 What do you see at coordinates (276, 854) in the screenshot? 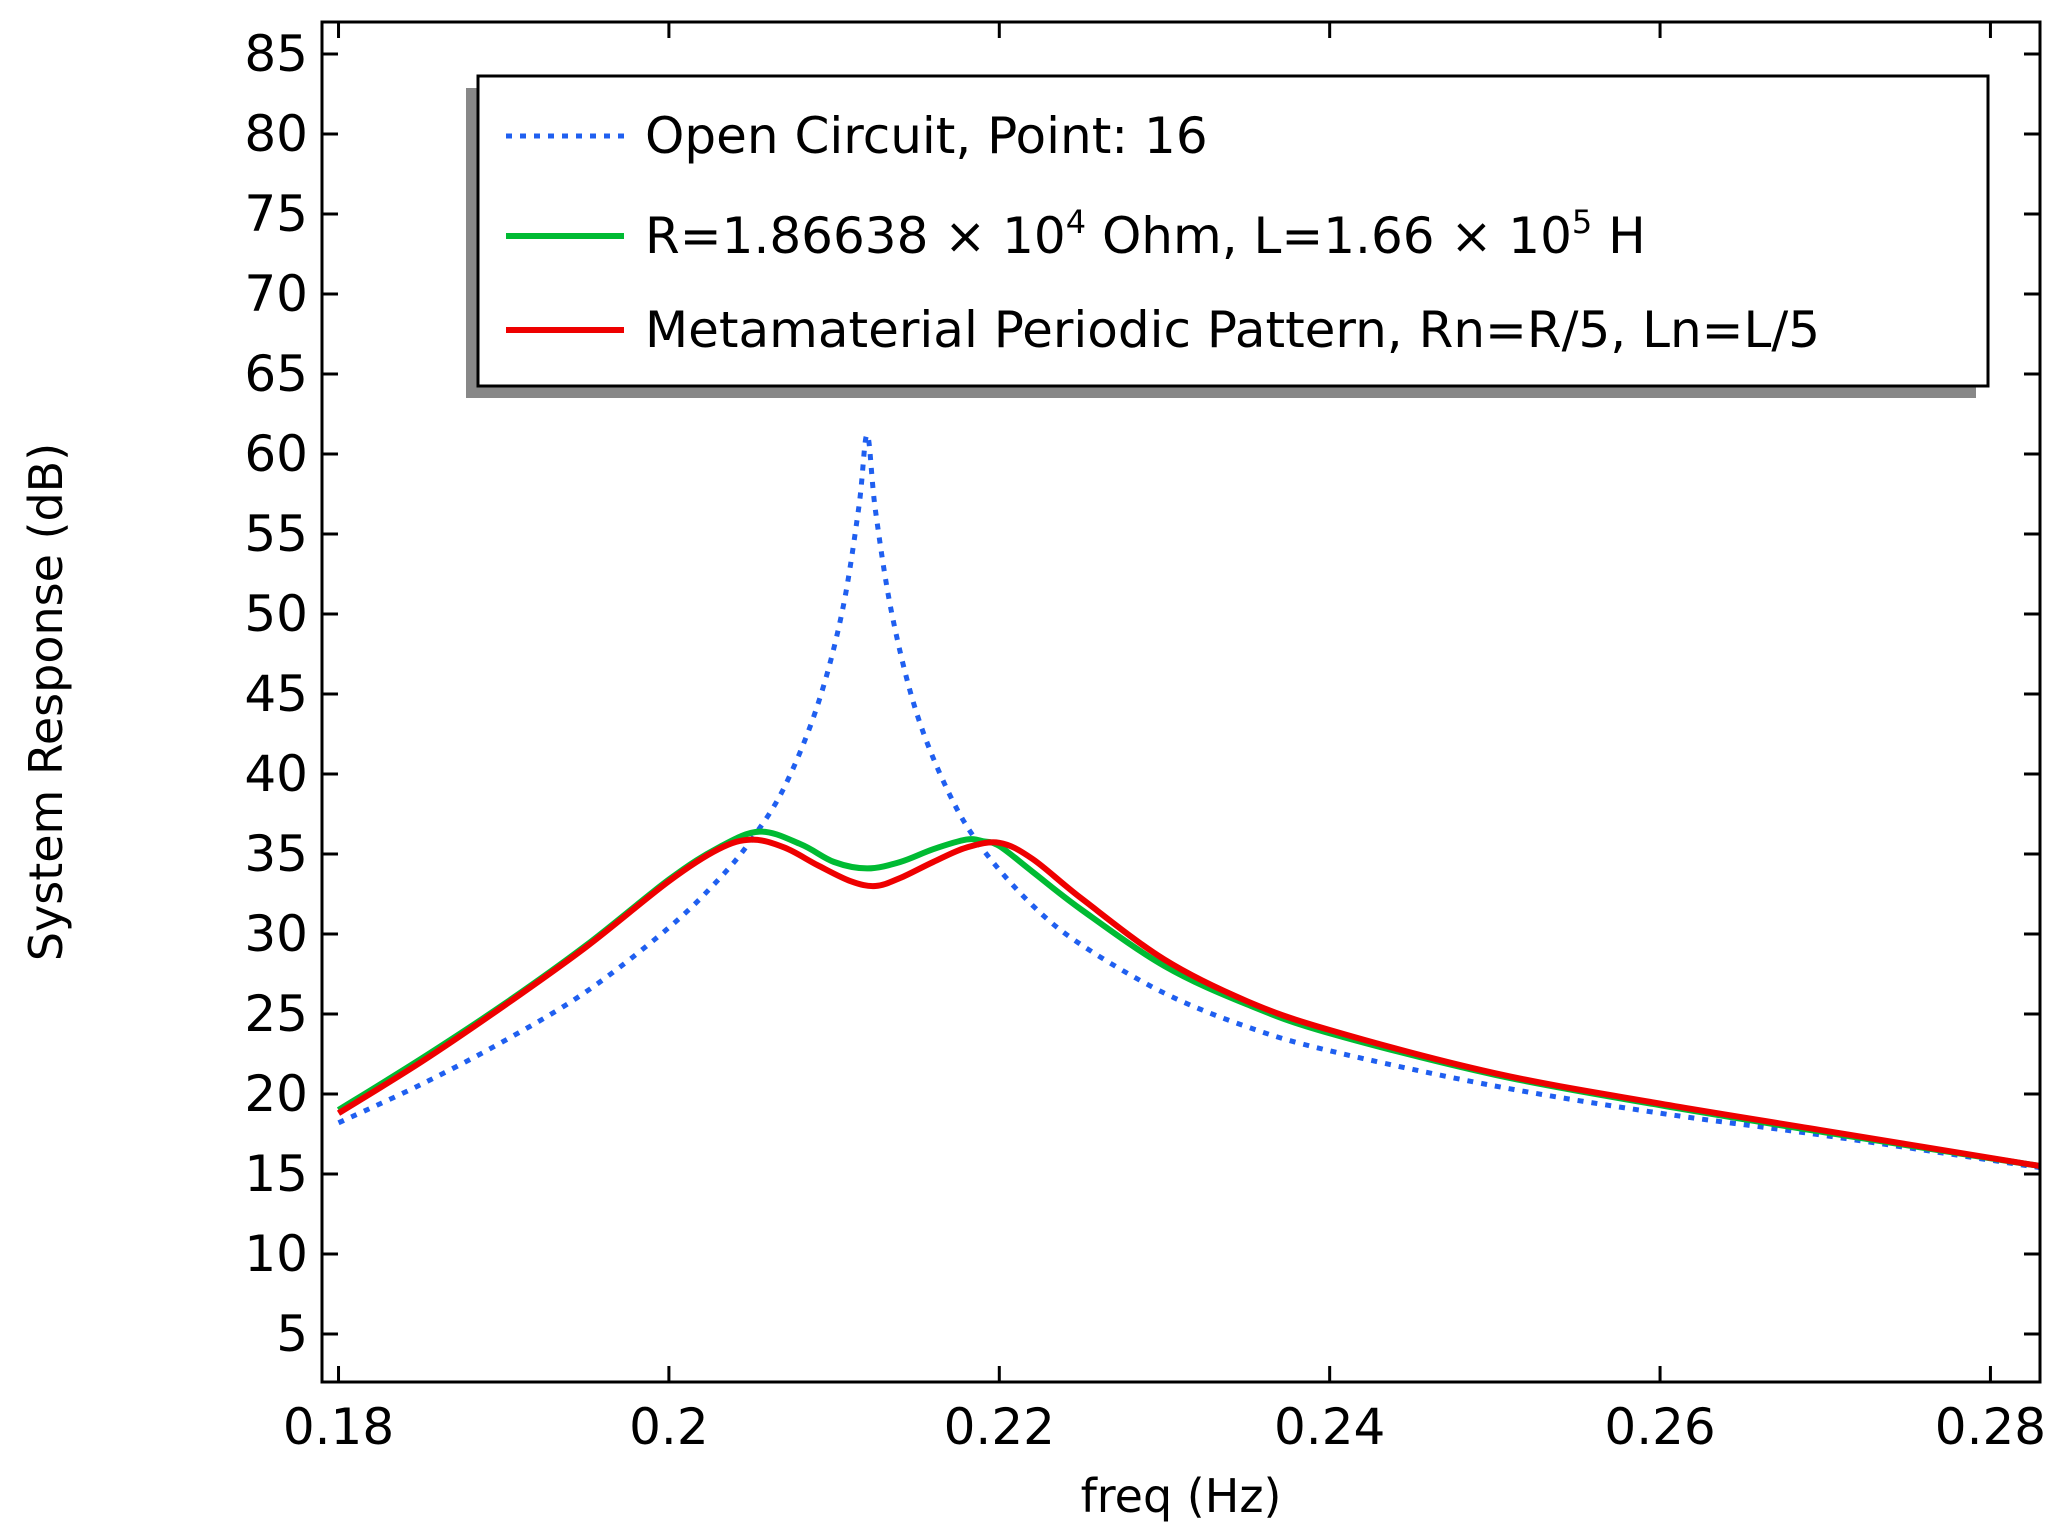
I see `y-tick-label: 35` at bounding box center [276, 854].